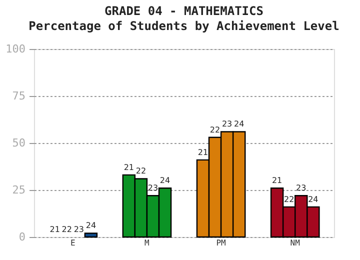  What do you see at coordinates (91, 225) in the screenshot?
I see `series-label: 24` at bounding box center [91, 225].